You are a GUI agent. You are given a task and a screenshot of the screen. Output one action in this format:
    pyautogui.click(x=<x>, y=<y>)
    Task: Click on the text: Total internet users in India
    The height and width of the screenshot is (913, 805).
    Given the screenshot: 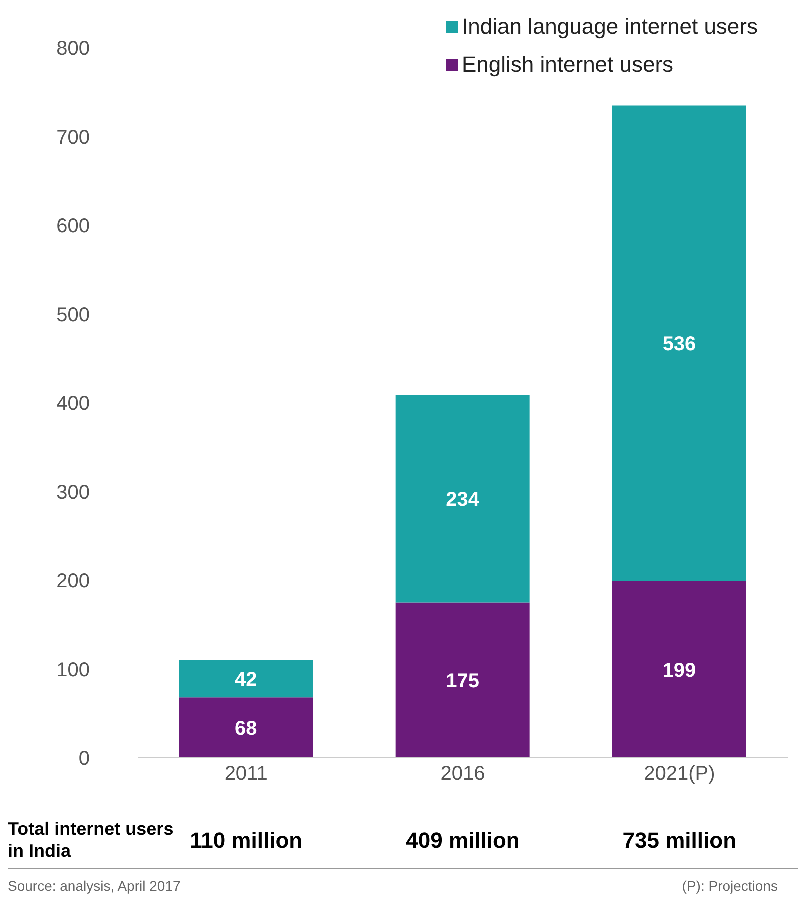 What is the action you would take?
    pyautogui.click(x=91, y=840)
    